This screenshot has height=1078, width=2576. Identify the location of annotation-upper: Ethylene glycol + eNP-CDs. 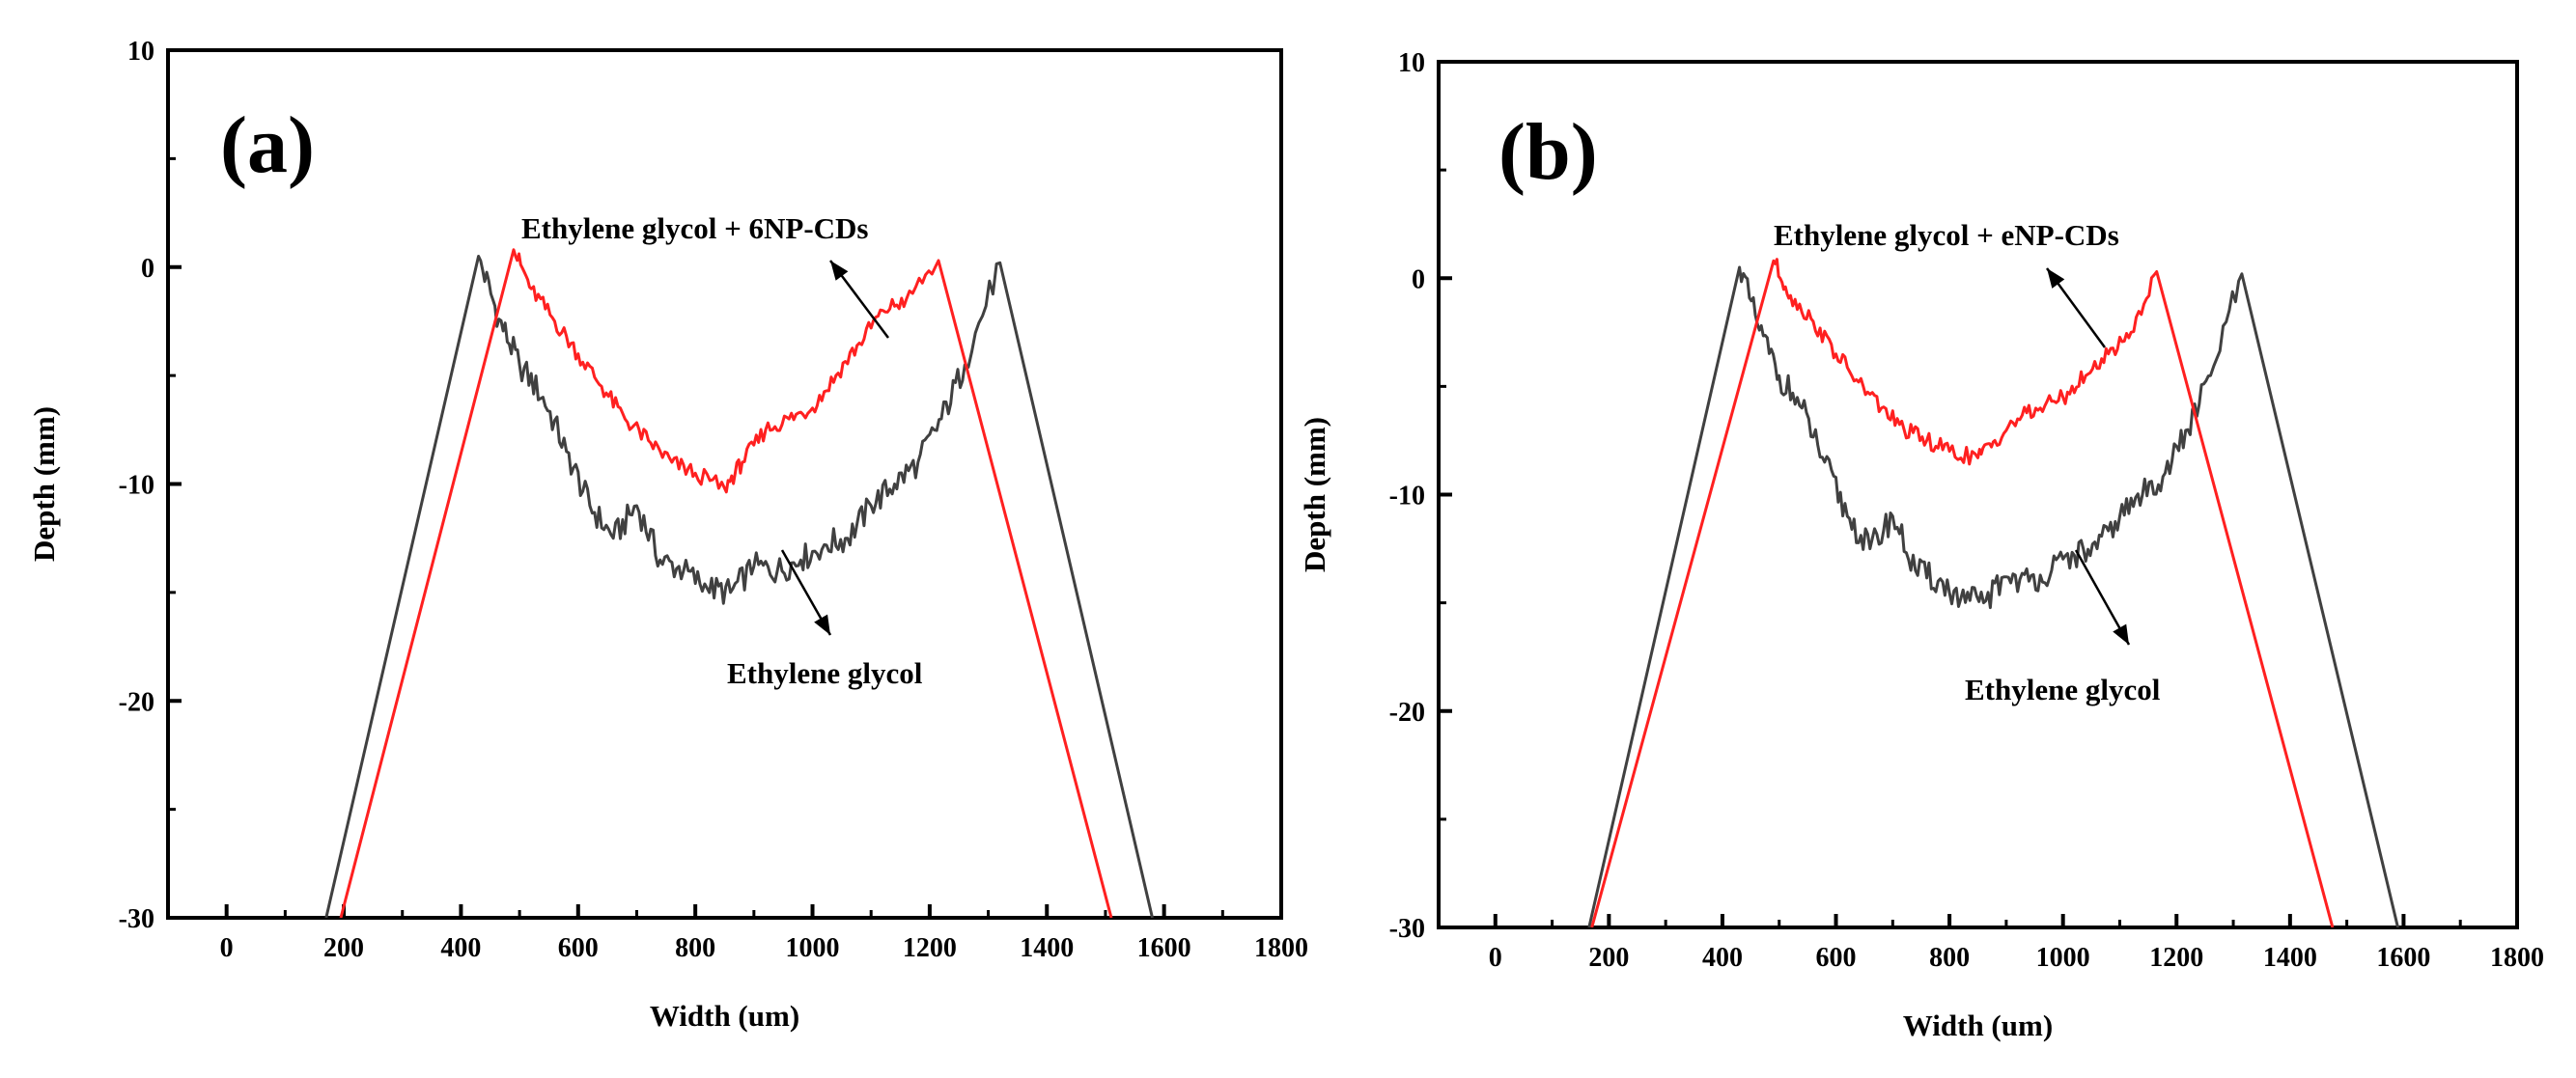
(1947, 235).